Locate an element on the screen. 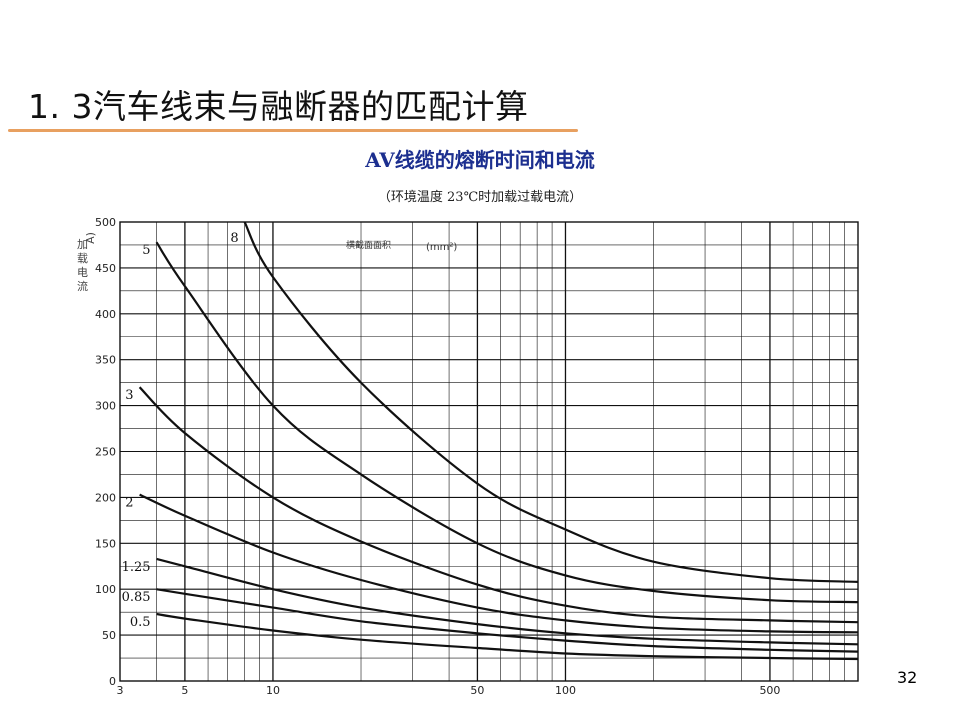  series-label: 1.25 is located at coordinates (136, 567).